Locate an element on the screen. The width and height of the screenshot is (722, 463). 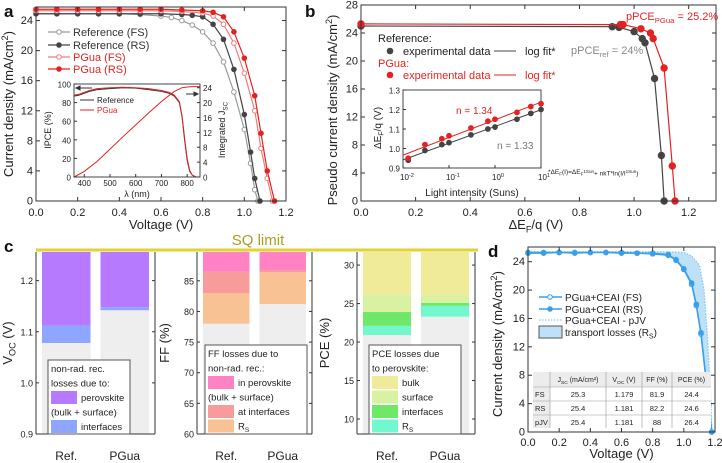
y-tick-label: 0.9 is located at coordinates (26, 435).